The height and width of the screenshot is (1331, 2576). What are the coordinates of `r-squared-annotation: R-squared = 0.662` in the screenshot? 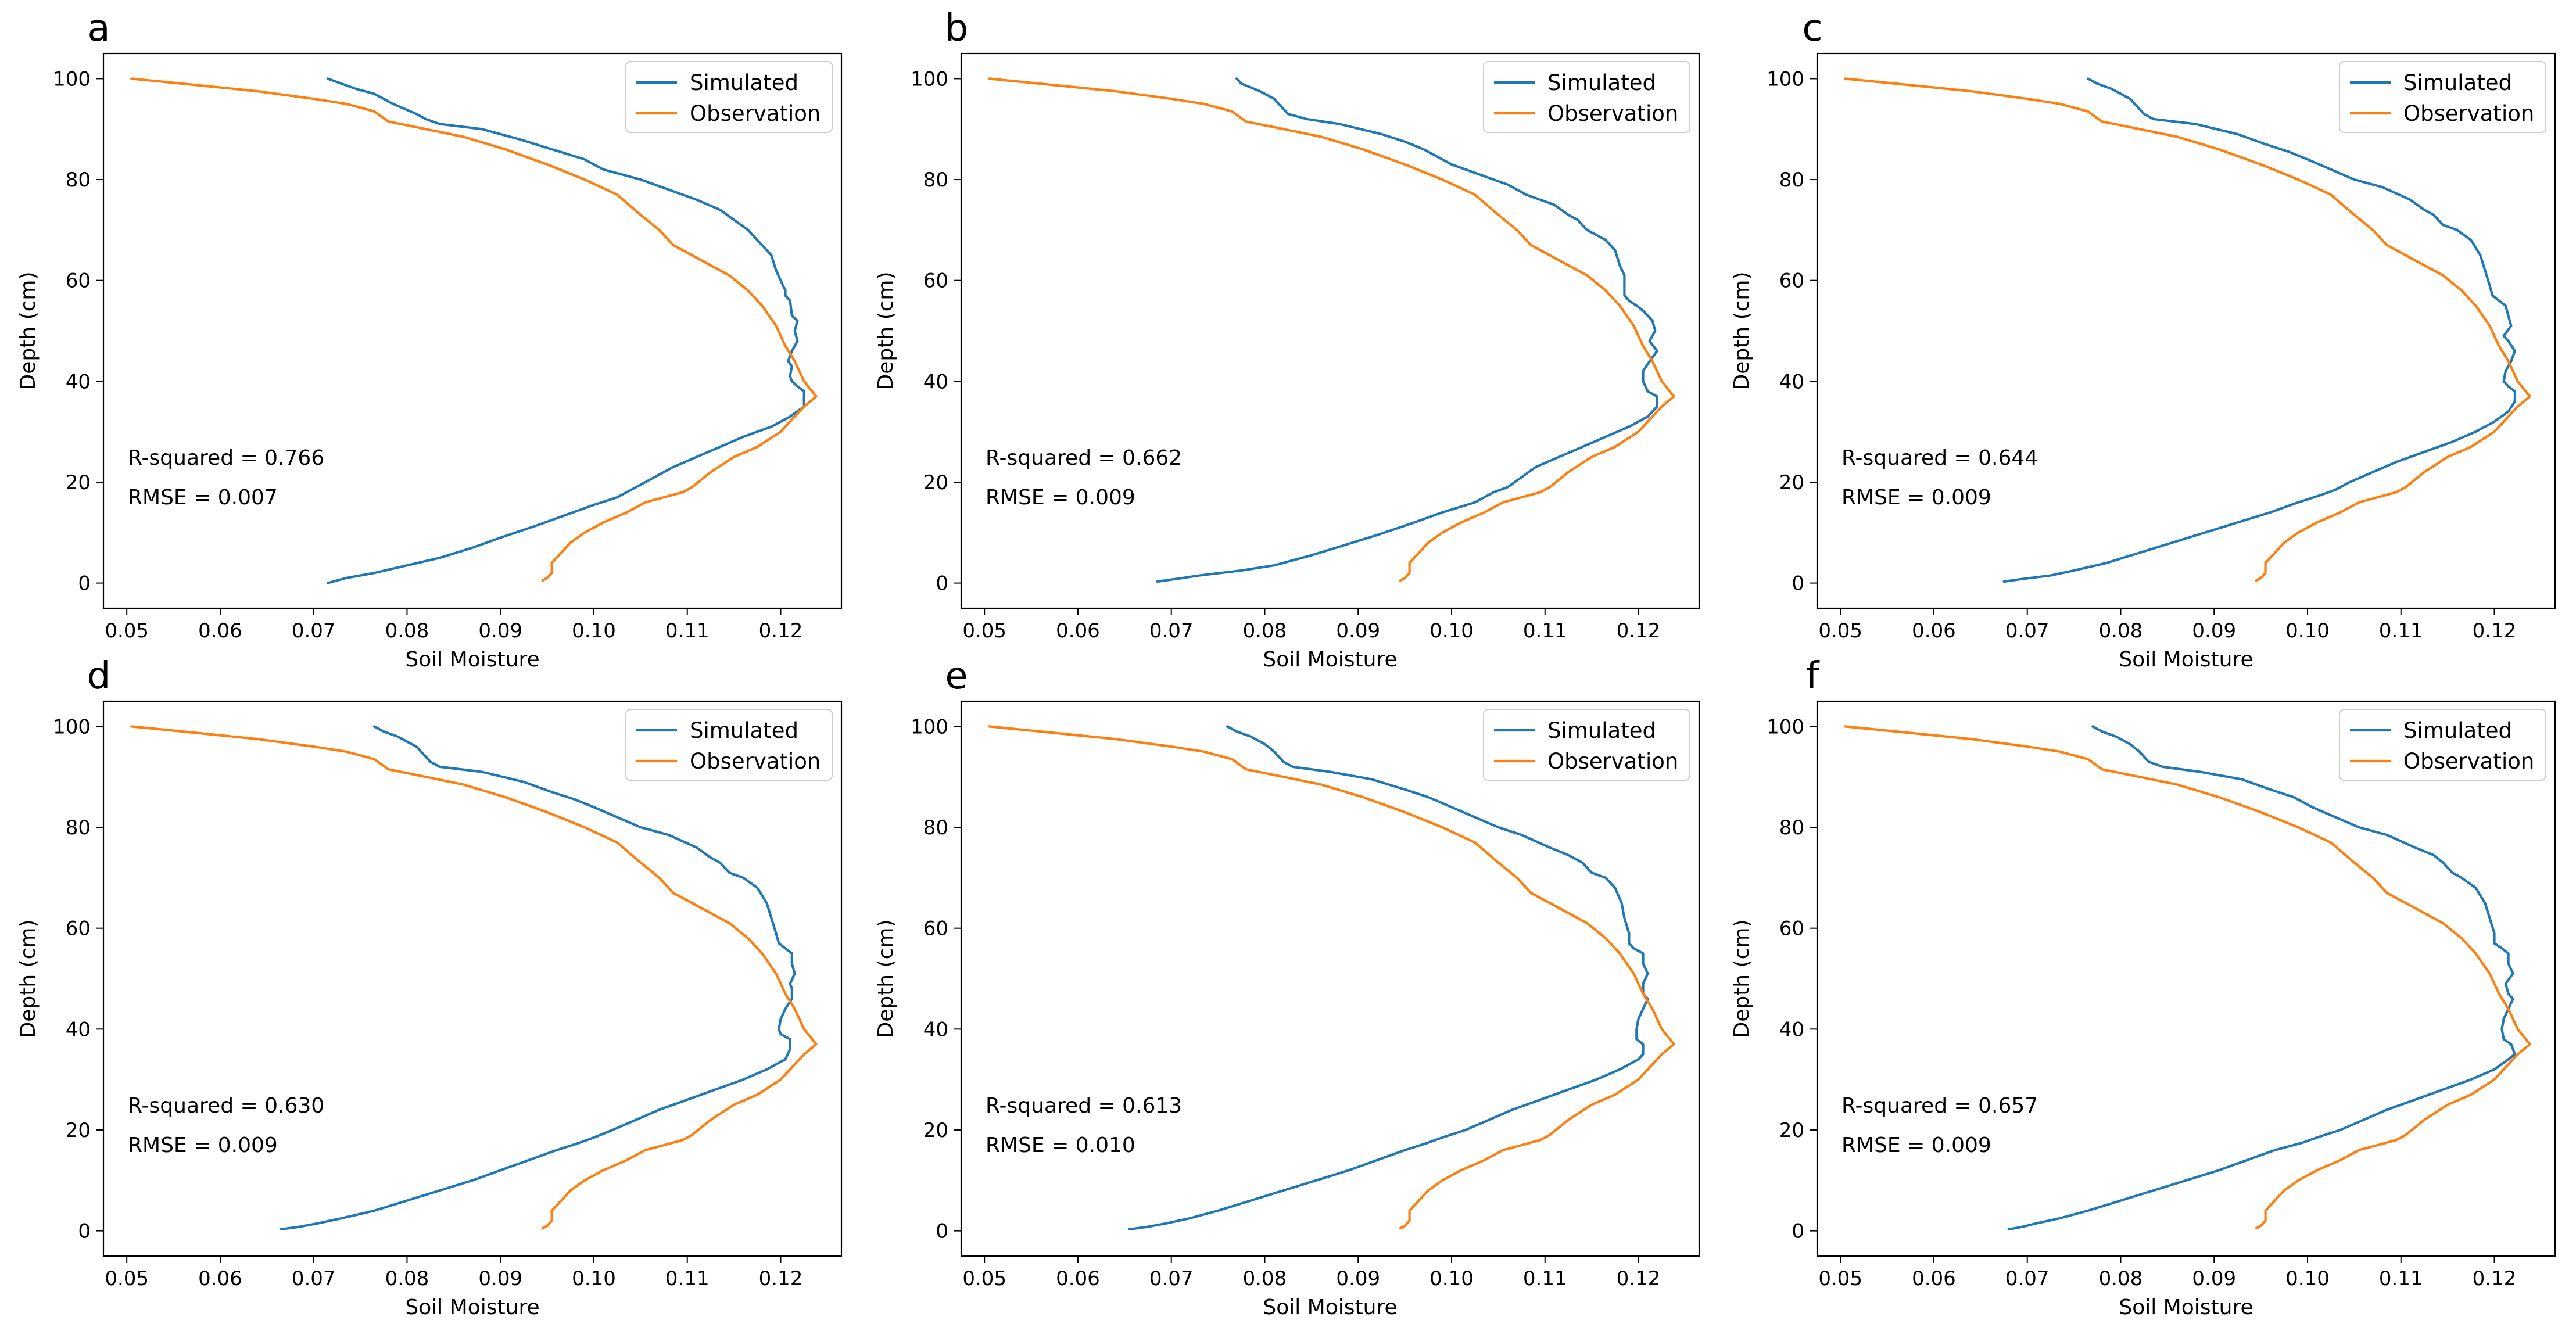 It's located at (1084, 458).